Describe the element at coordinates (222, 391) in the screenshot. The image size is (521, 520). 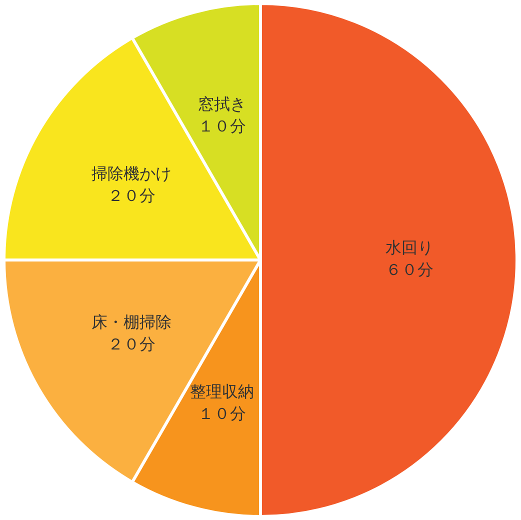
I see `slice-label: 整理収納` at that location.